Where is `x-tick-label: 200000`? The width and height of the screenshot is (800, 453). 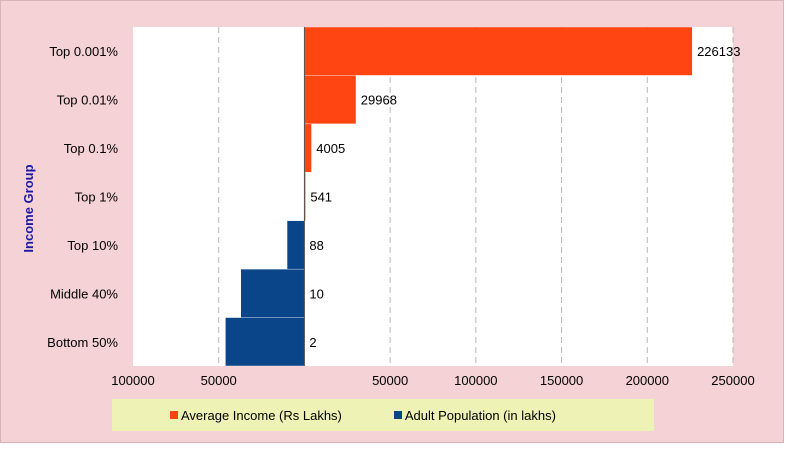
x-tick-label: 200000 is located at coordinates (647, 380).